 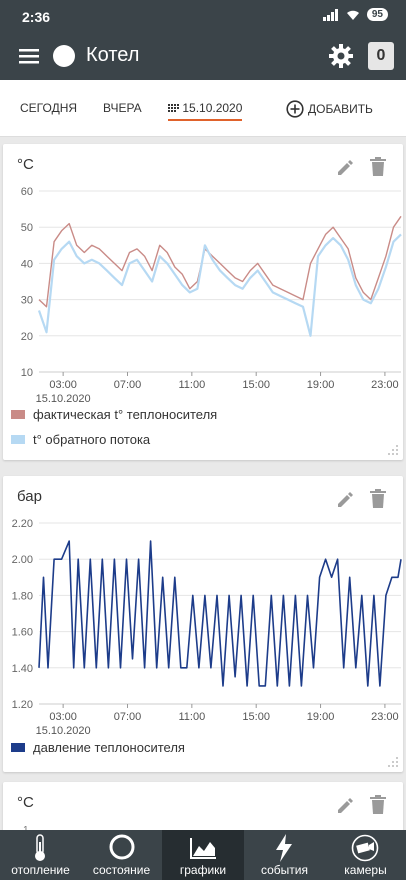 What do you see at coordinates (173, 108) in the screenshot?
I see `calendar-icon` at bounding box center [173, 108].